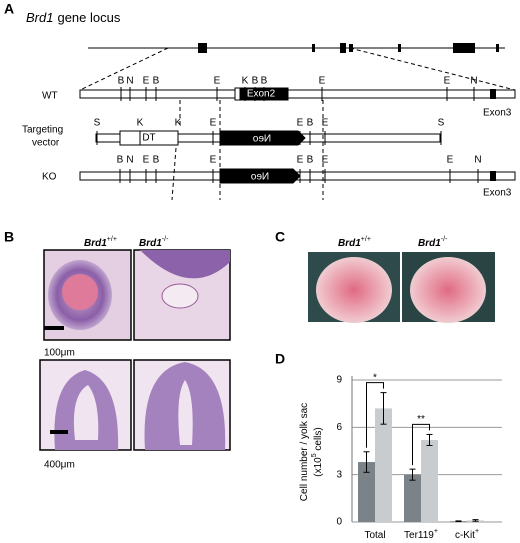  Describe the element at coordinates (401, 287) in the screenshot. I see `yolk-sac-photos` at that location.